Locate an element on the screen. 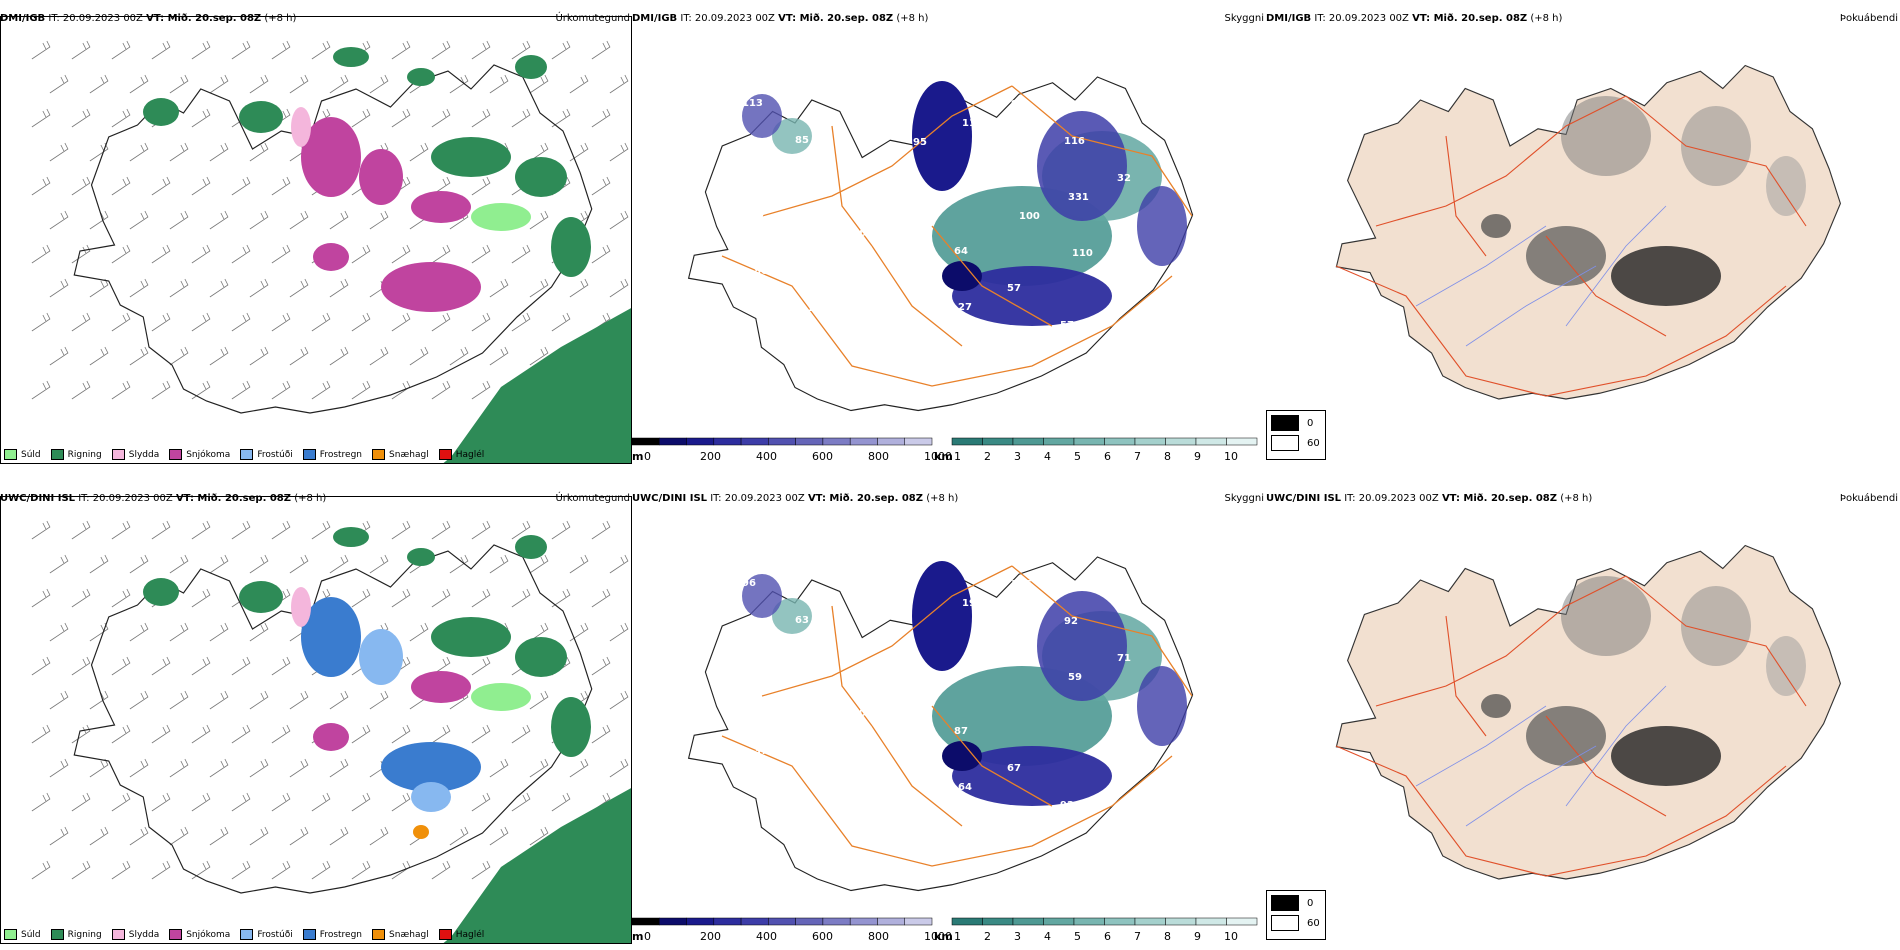 This screenshot has width=1900, height=950. cloud-base-value: 81 is located at coordinates (810, 732).